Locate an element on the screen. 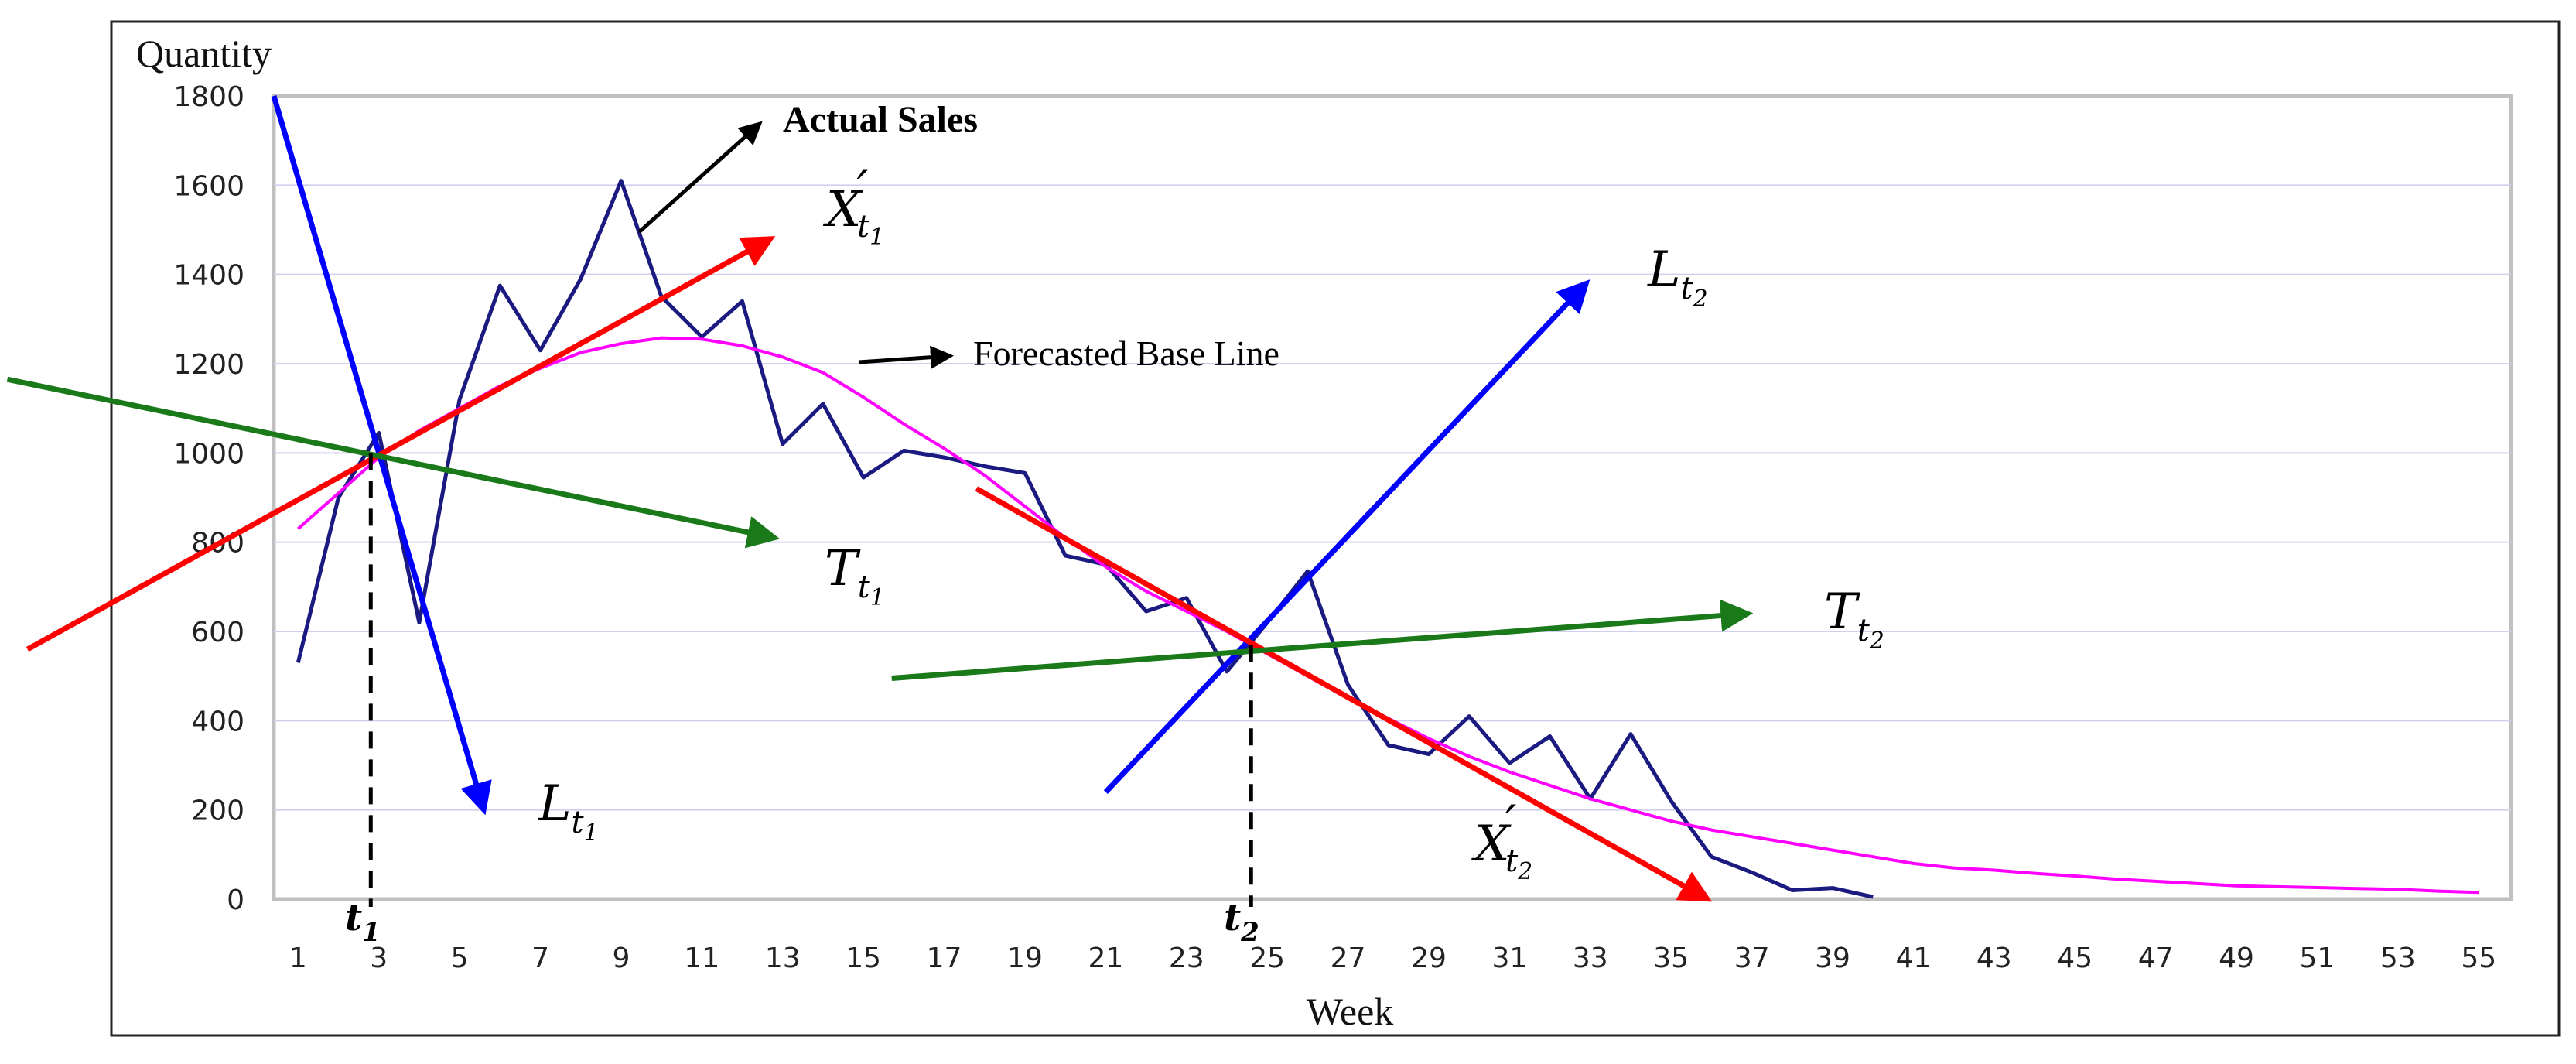  x-tick-label: 37 is located at coordinates (1752, 959).